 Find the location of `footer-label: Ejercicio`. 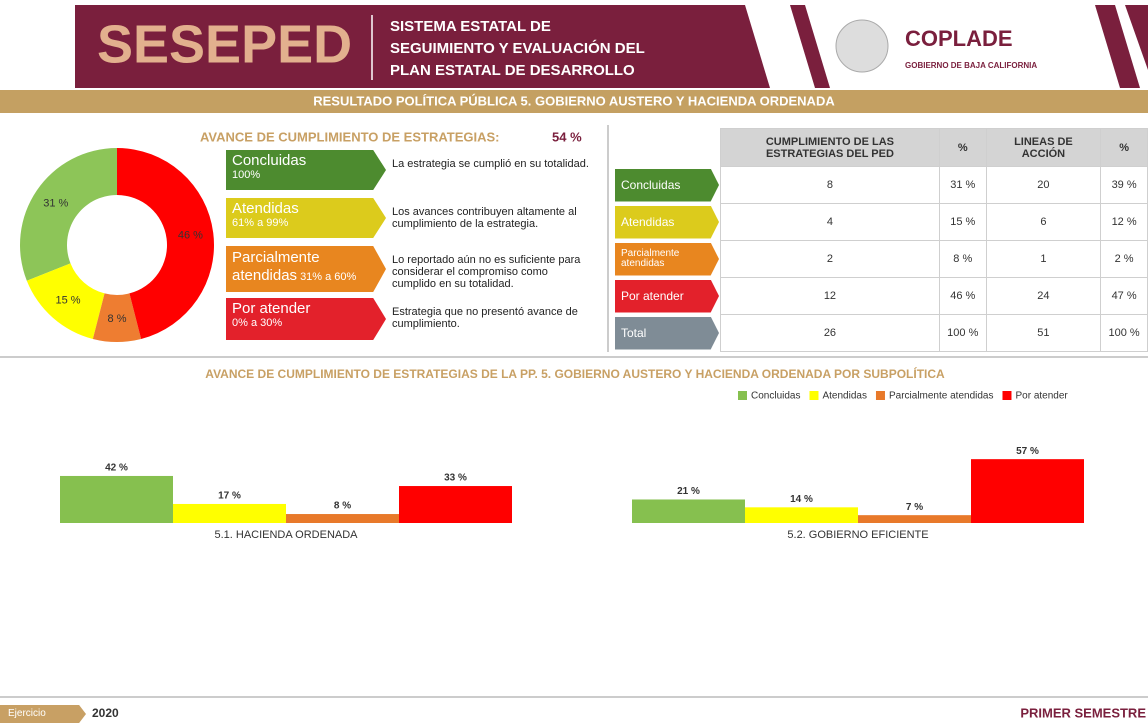

footer-label: Ejercicio is located at coordinates (43, 714).